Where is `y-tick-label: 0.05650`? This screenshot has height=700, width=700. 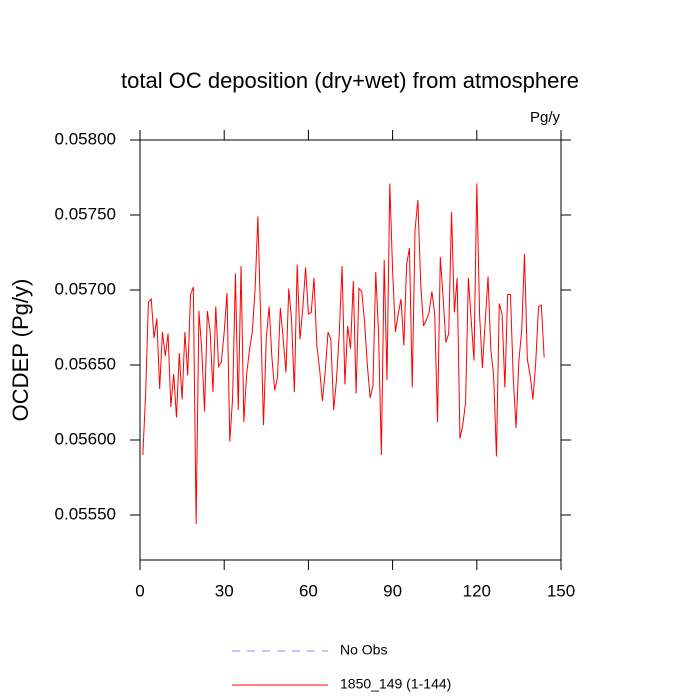
y-tick-label: 0.05650 is located at coordinates (85, 363).